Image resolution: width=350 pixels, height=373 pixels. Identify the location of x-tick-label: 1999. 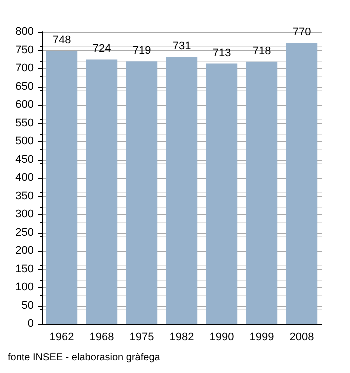
(262, 338).